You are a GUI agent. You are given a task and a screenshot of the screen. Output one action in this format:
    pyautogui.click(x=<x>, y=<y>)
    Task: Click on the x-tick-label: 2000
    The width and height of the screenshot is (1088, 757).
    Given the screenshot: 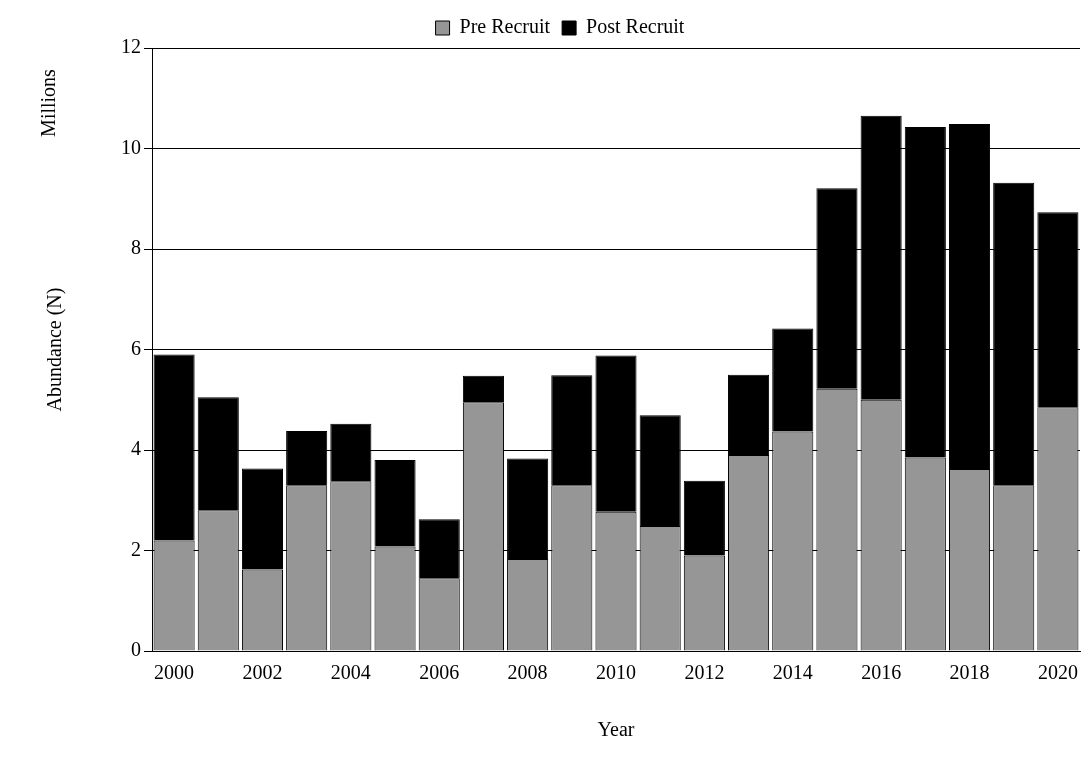 What is the action you would take?
    pyautogui.click(x=174, y=672)
    